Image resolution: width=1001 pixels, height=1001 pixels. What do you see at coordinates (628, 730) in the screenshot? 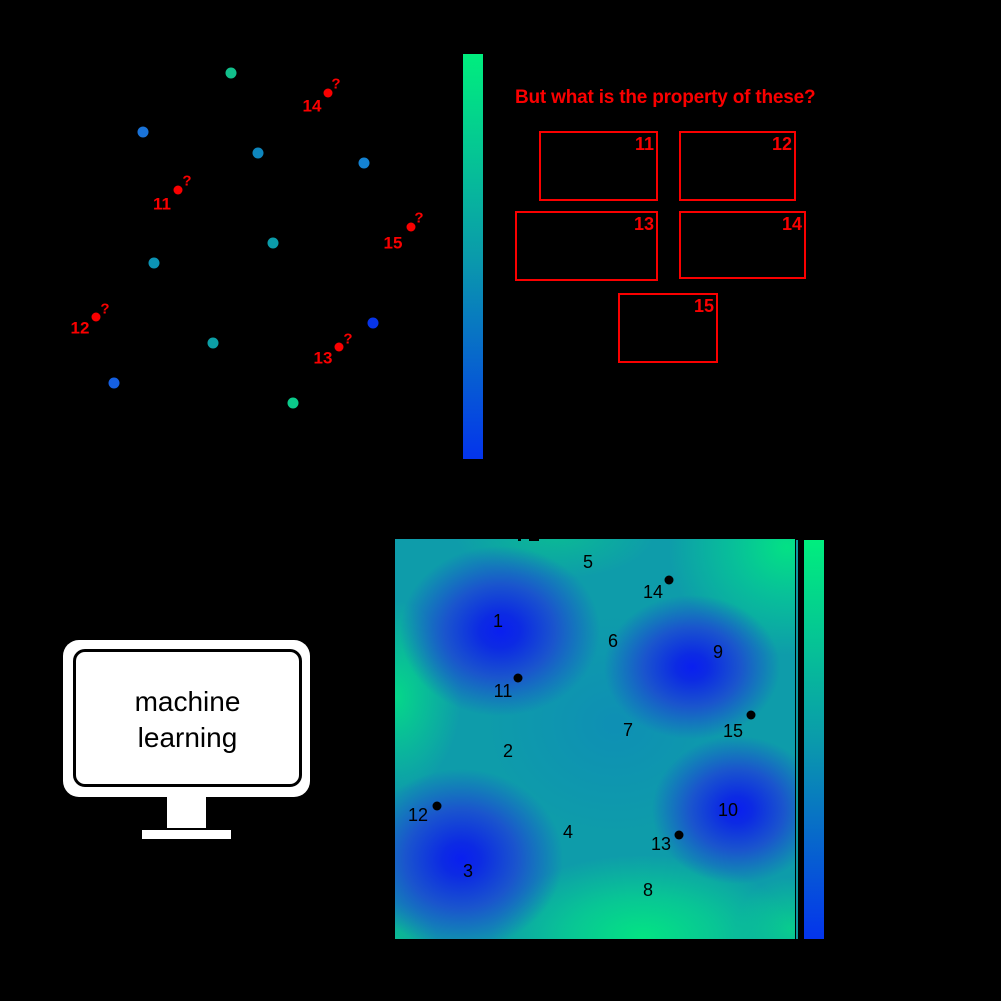
I see `contour-point-label: 7` at bounding box center [628, 730].